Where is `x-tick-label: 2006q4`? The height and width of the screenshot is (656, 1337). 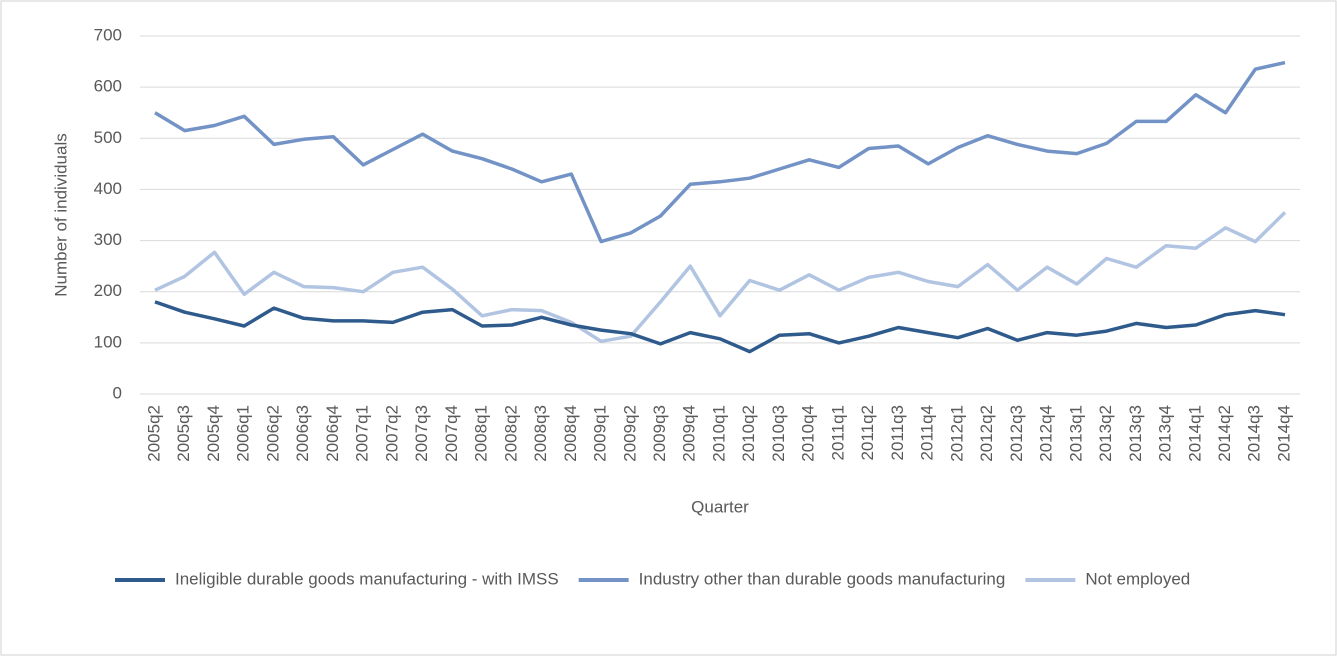 x-tick-label: 2006q4 is located at coordinates (332, 433).